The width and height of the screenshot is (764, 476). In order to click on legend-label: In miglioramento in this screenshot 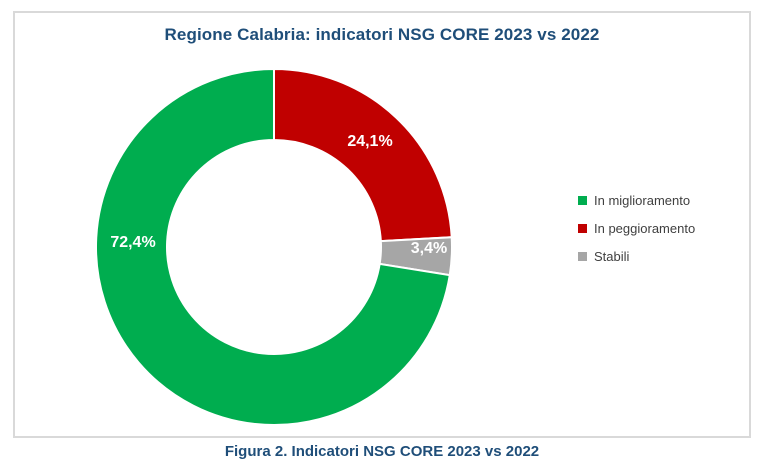, I will do `click(642, 200)`.